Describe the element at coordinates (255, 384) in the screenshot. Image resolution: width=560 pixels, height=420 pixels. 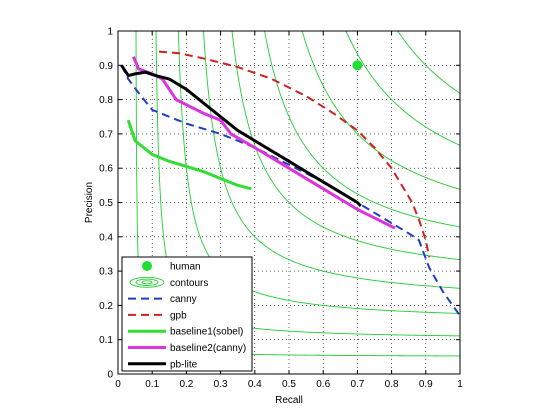
I see `x-tick-label: 0.4` at that location.